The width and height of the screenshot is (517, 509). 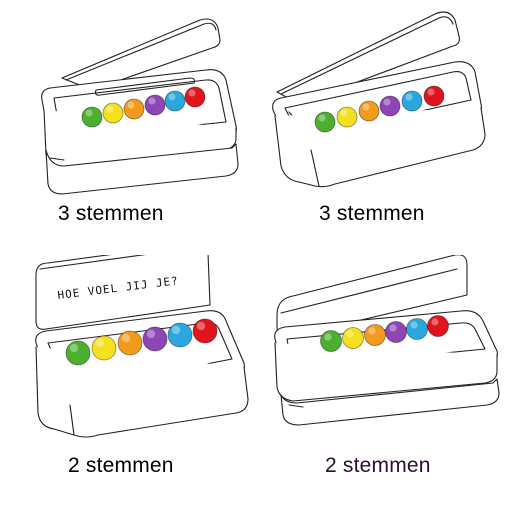 What do you see at coordinates (121, 465) in the screenshot?
I see `caption-box-3: 2 stemmen` at bounding box center [121, 465].